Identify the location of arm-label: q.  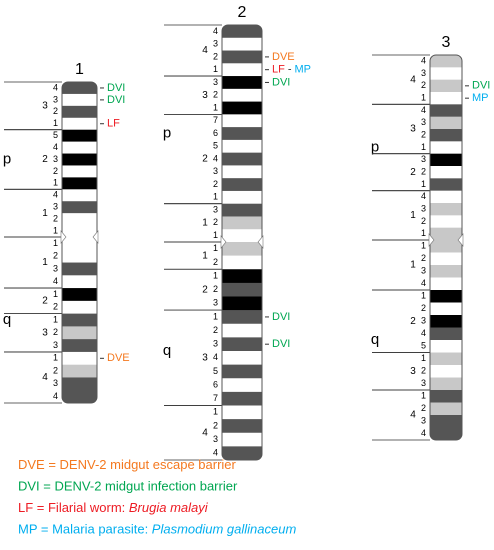
(7, 319).